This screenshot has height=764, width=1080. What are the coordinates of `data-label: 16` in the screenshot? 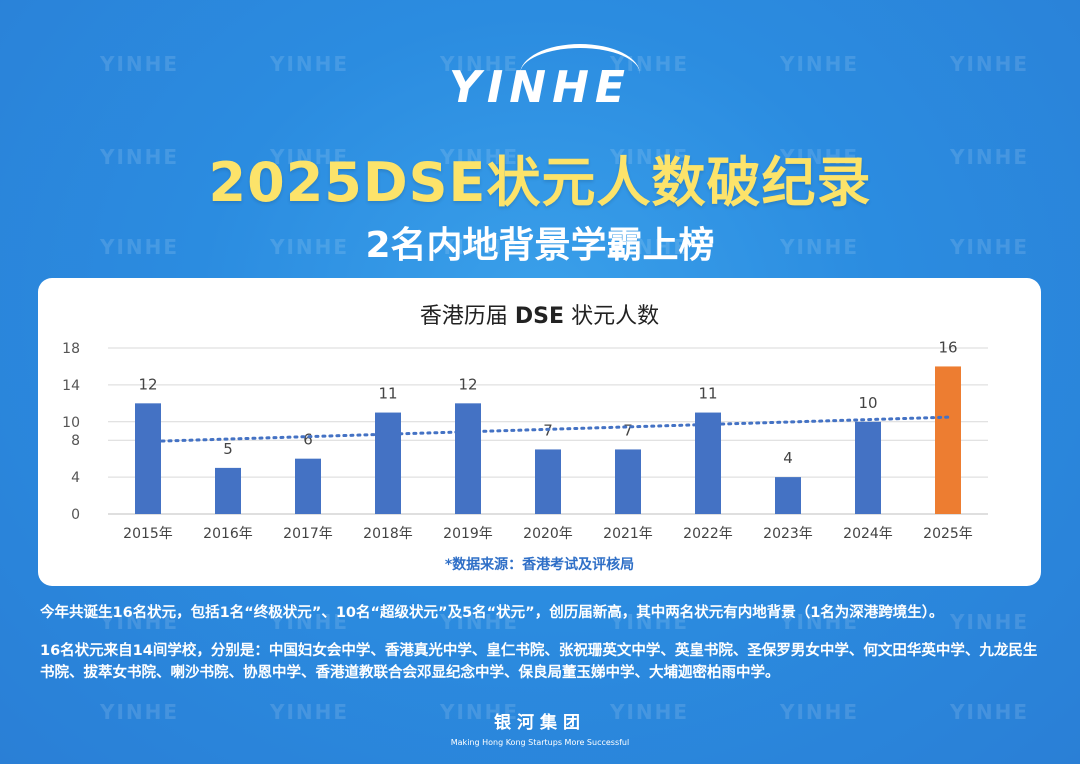 It's located at (947, 347).